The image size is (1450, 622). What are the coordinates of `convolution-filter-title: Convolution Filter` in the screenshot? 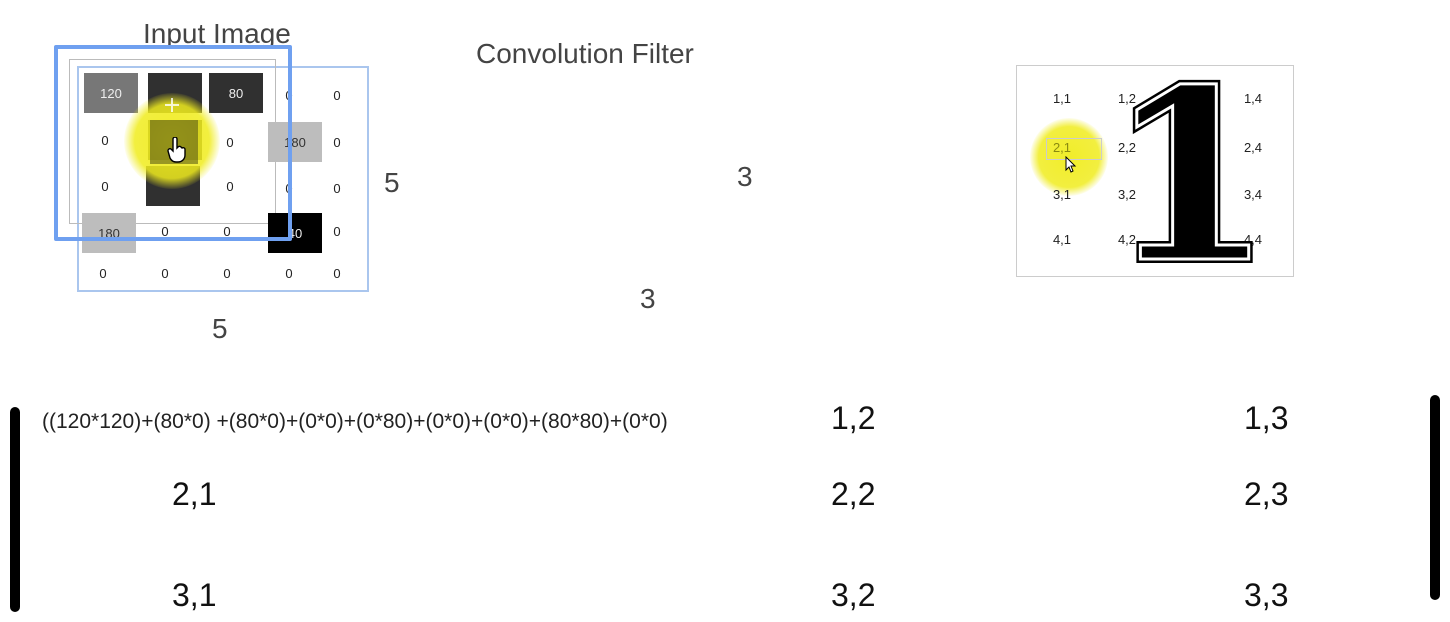 It's located at (585, 53).